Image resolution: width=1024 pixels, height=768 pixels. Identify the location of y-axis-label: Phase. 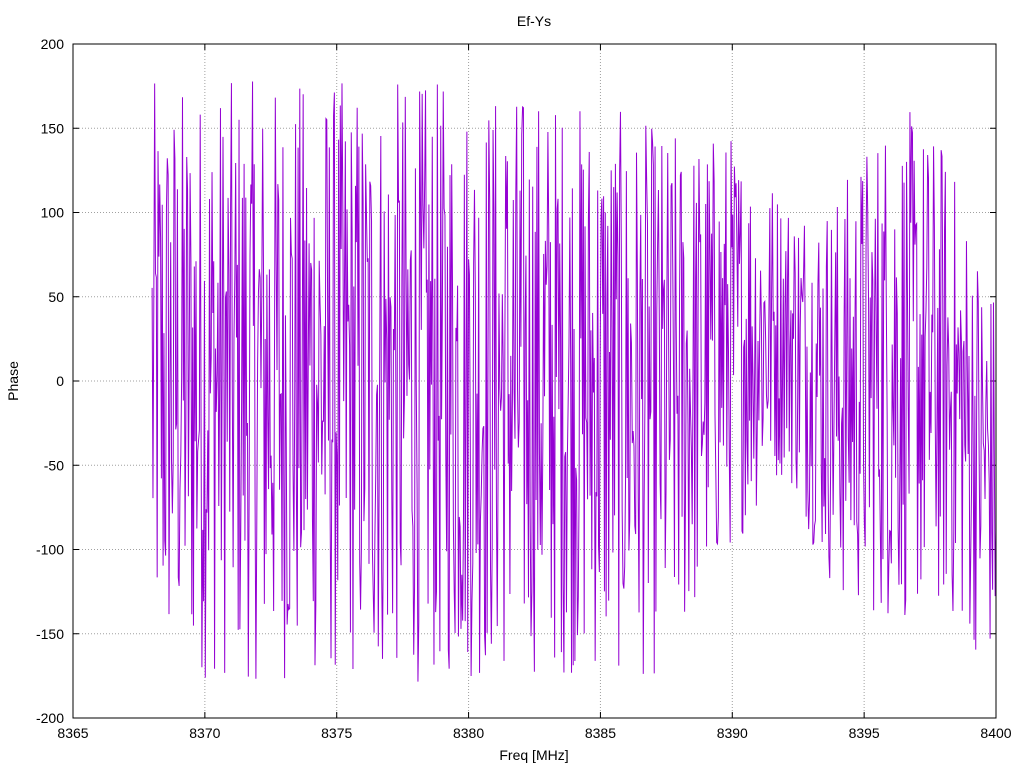
(13, 381).